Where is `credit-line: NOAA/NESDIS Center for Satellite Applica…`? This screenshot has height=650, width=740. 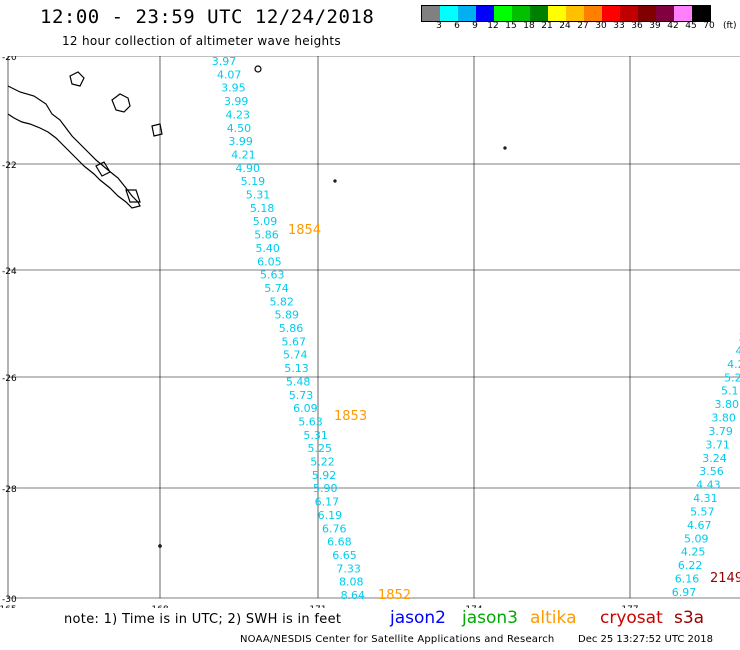
credit-line: NOAA/NESDIS Center for Satellite Applica… is located at coordinates (397, 639).